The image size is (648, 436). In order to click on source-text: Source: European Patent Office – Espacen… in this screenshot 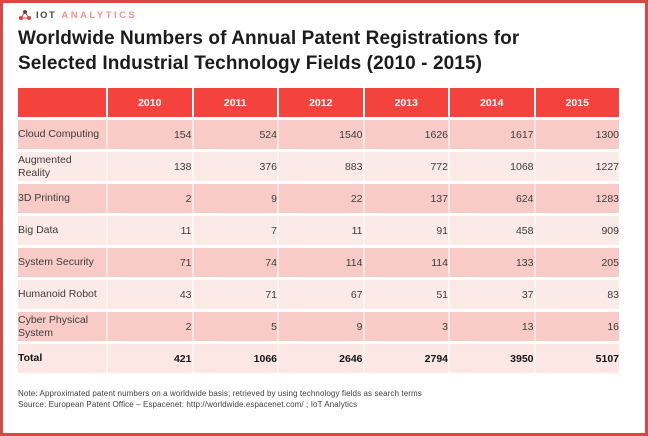, I will do `click(188, 404)`.